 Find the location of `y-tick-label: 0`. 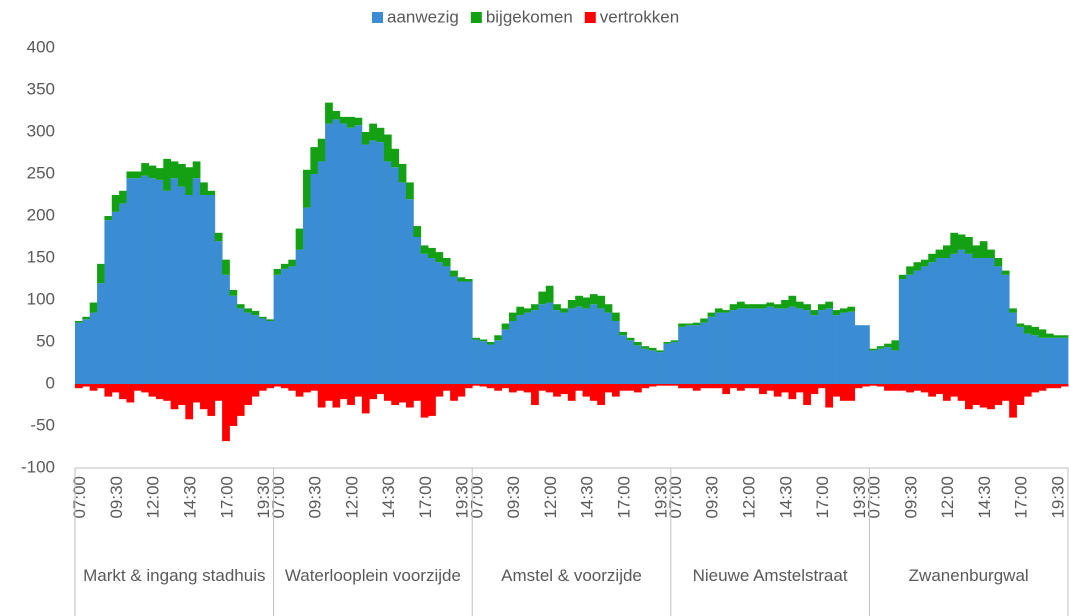

y-tick-label: 0 is located at coordinates (50, 382).